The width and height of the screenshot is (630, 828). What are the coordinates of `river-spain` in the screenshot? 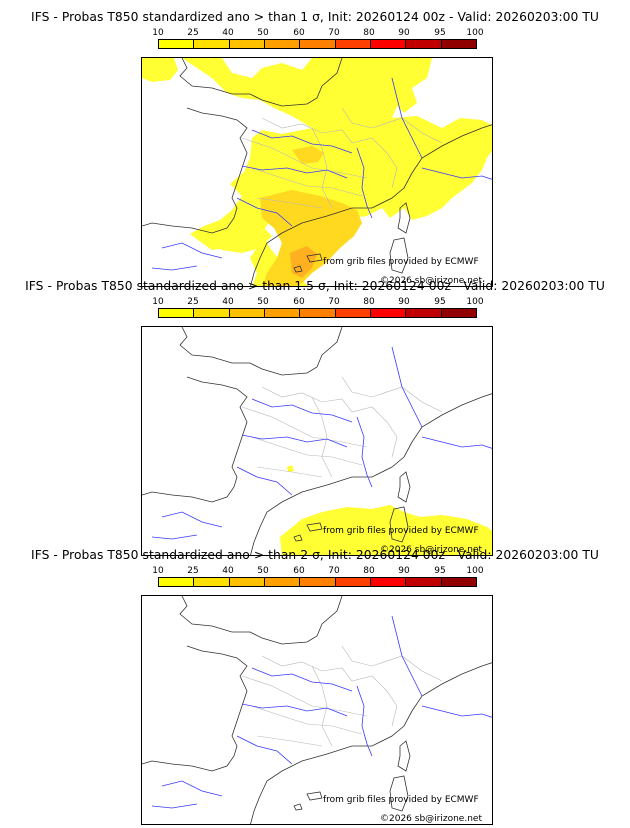 It's located at (187, 525).